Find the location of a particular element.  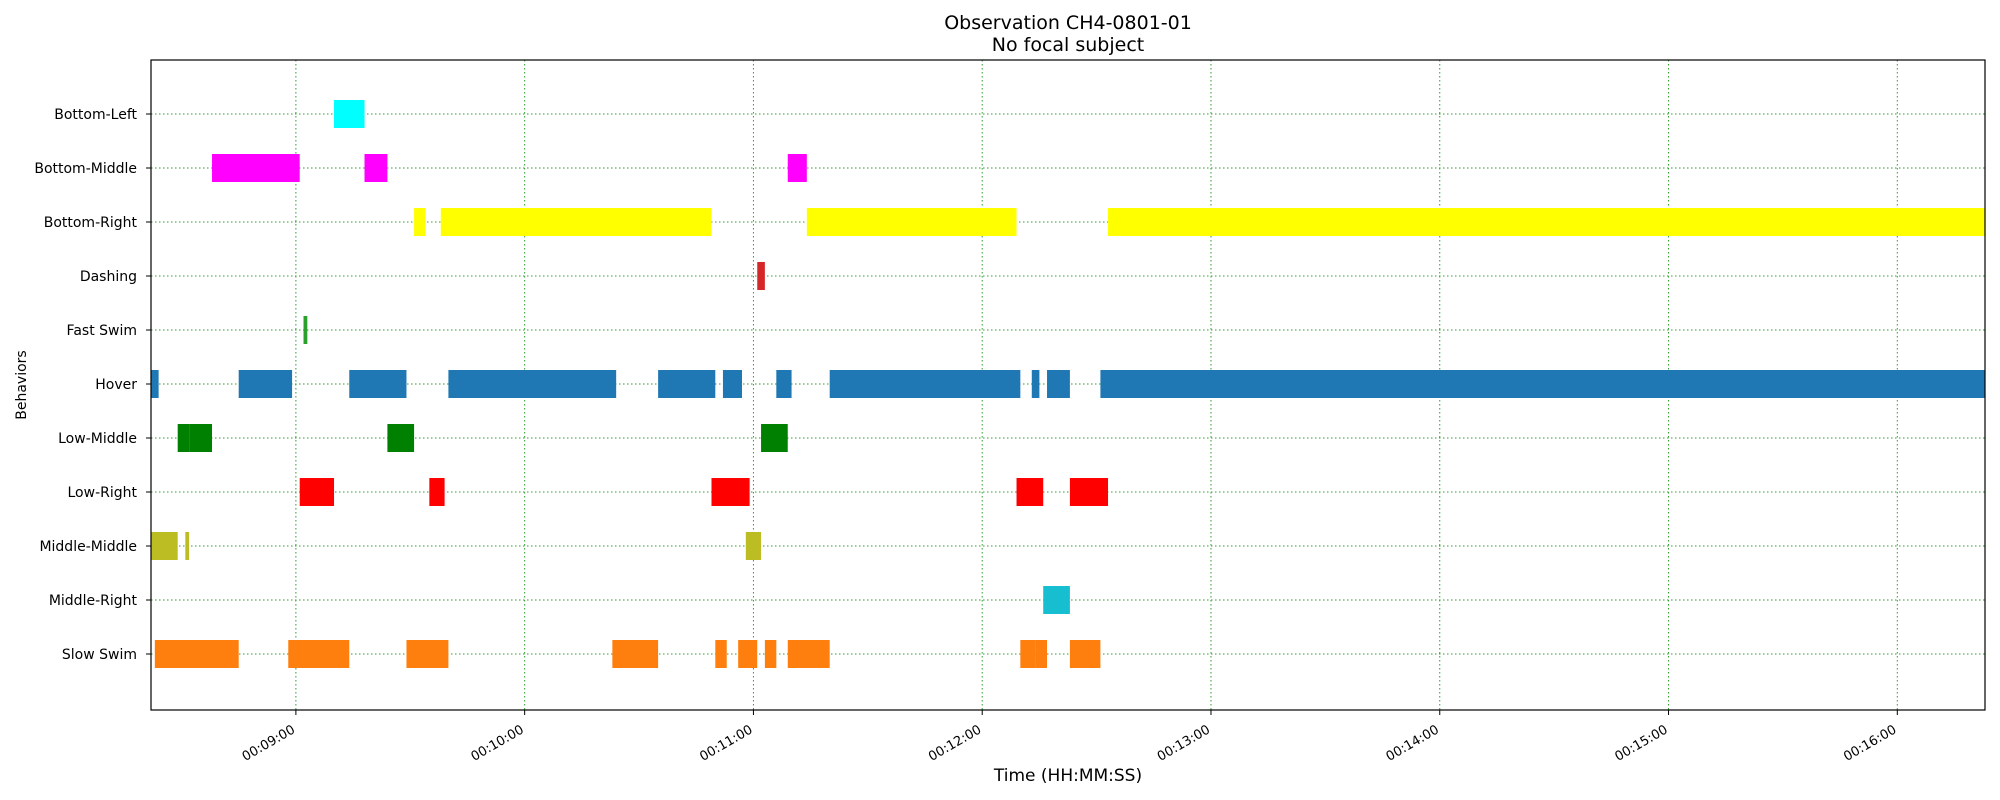

x-axis-label: Time (HH:MM:SS) is located at coordinates (1067, 776).